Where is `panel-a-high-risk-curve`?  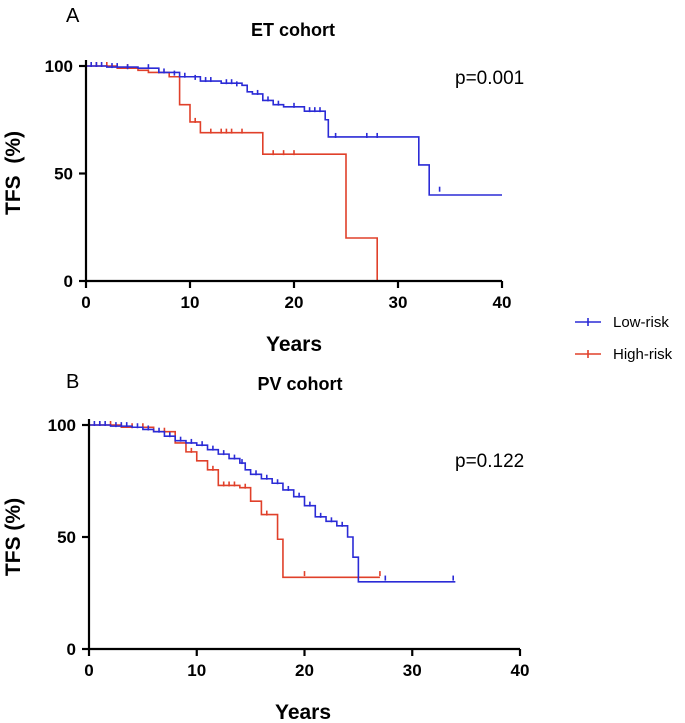 panel-a-high-risk-curve is located at coordinates (232, 173).